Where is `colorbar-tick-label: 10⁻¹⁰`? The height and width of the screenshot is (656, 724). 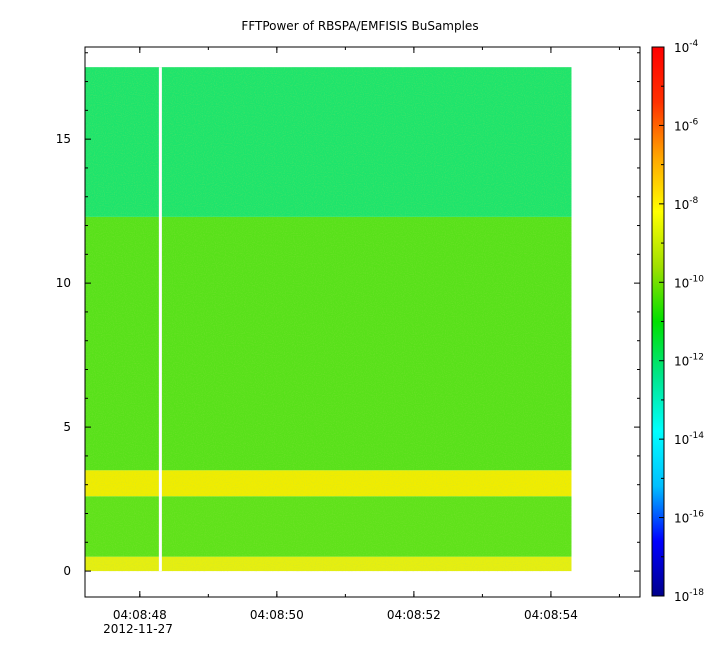 colorbar-tick-label: 10⁻¹⁰ is located at coordinates (689, 282).